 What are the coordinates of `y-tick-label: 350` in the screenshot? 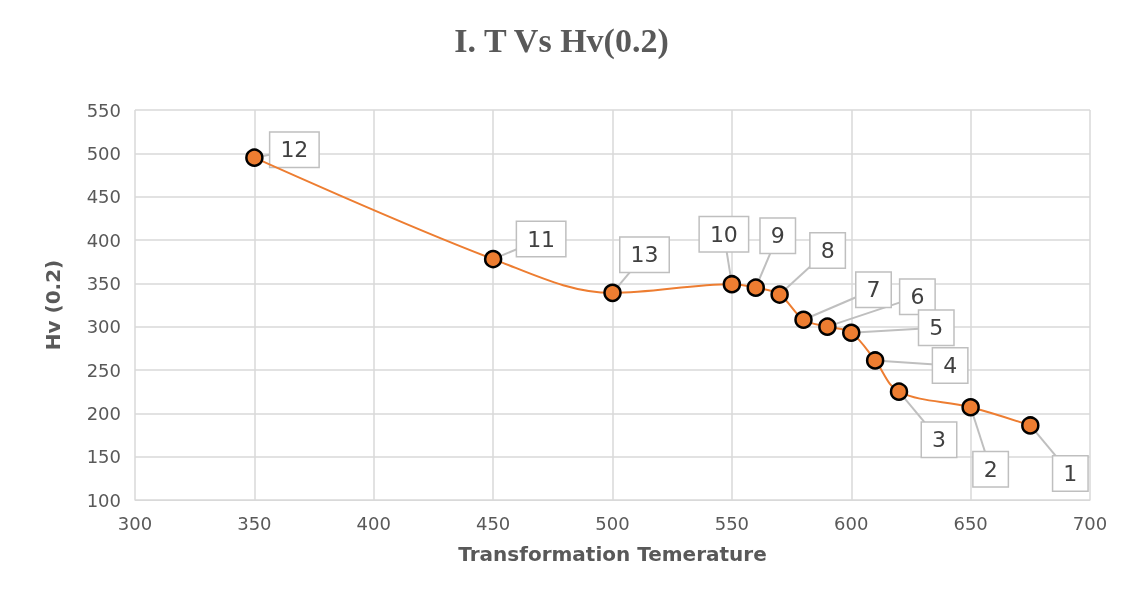 It's located at (103, 283).